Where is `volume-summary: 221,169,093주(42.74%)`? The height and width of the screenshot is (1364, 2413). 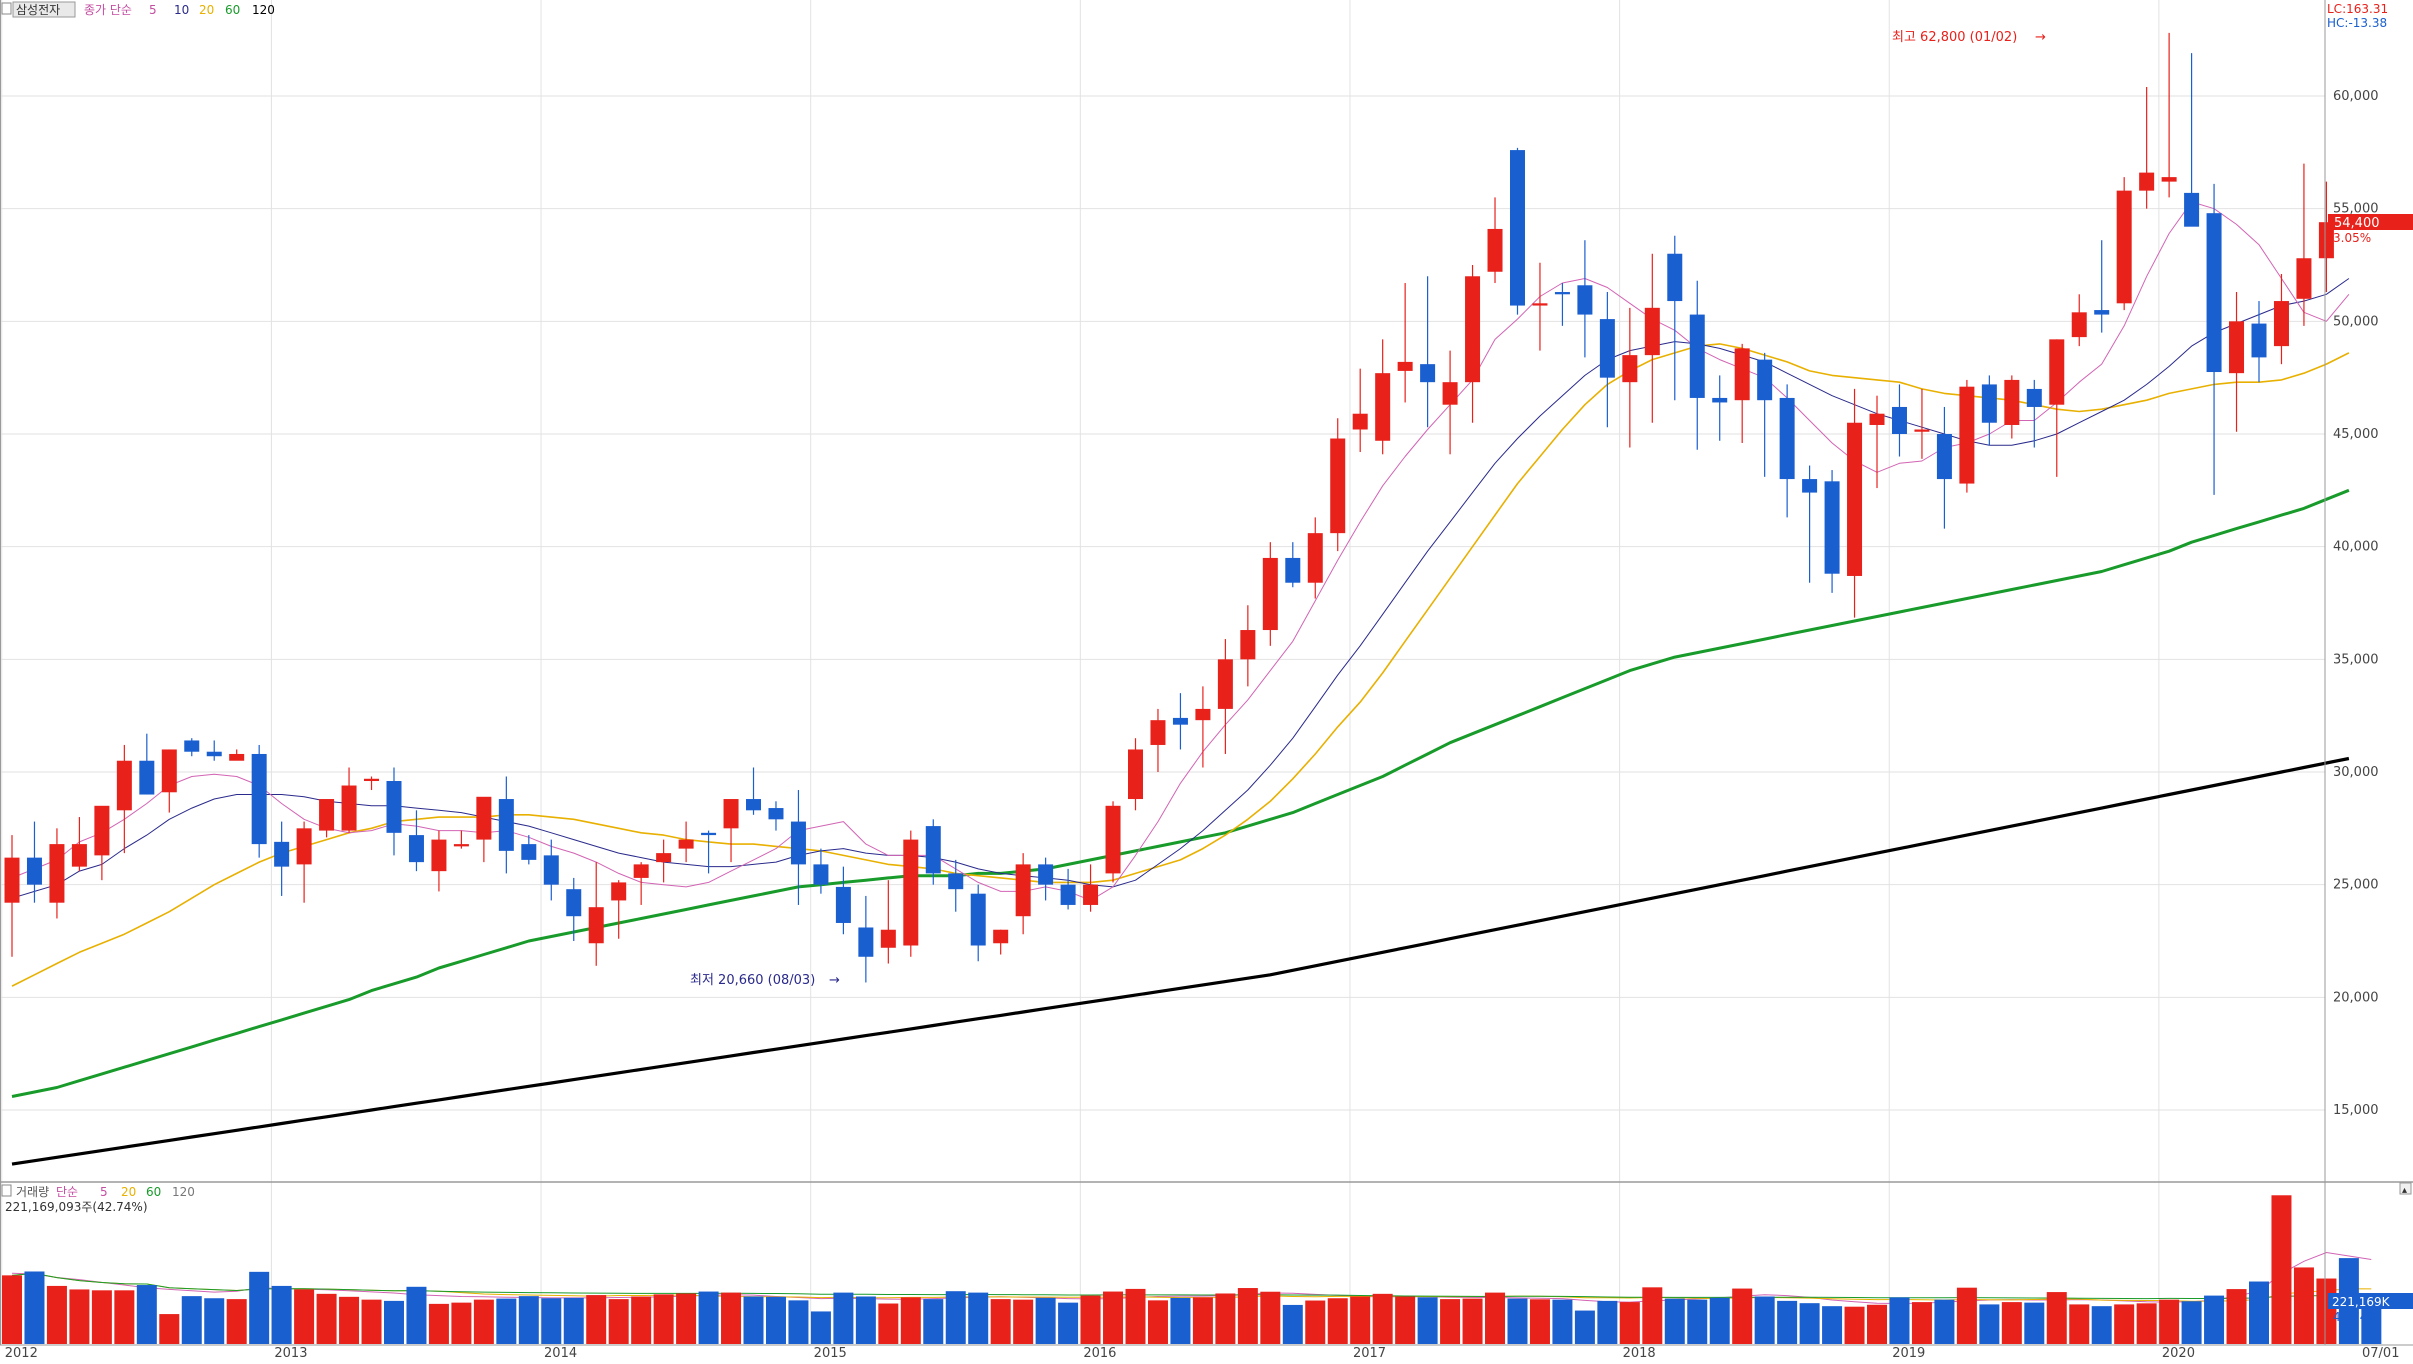 volume-summary: 221,169,093주(42.74%) is located at coordinates (76, 1207).